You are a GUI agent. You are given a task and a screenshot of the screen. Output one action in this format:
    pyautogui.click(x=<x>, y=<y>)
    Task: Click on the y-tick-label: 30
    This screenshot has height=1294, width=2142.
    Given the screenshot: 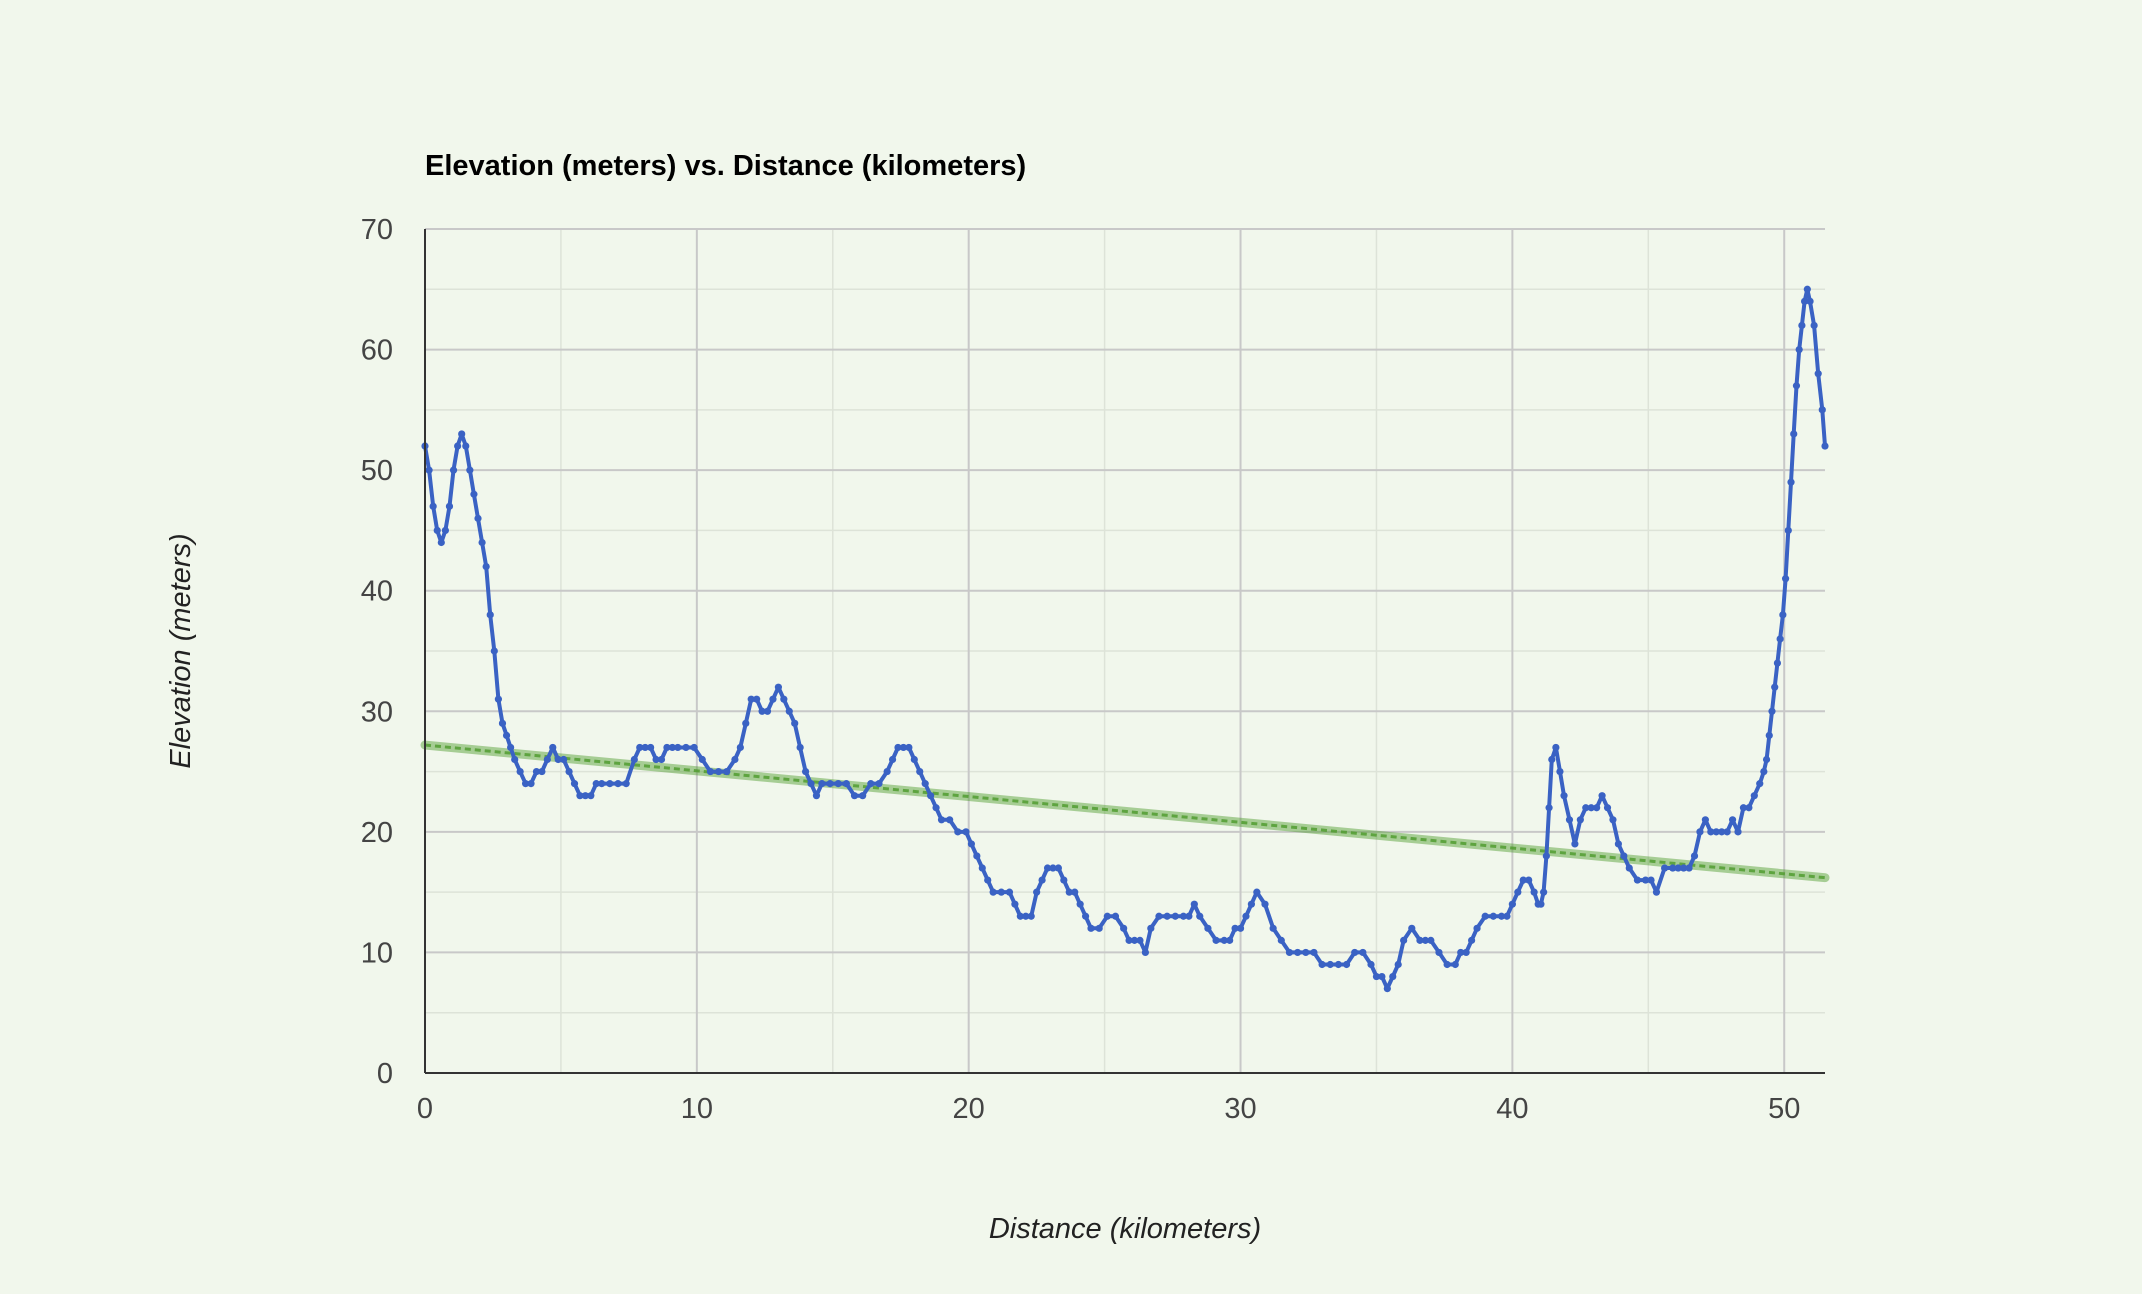 What is the action you would take?
    pyautogui.click(x=377, y=712)
    